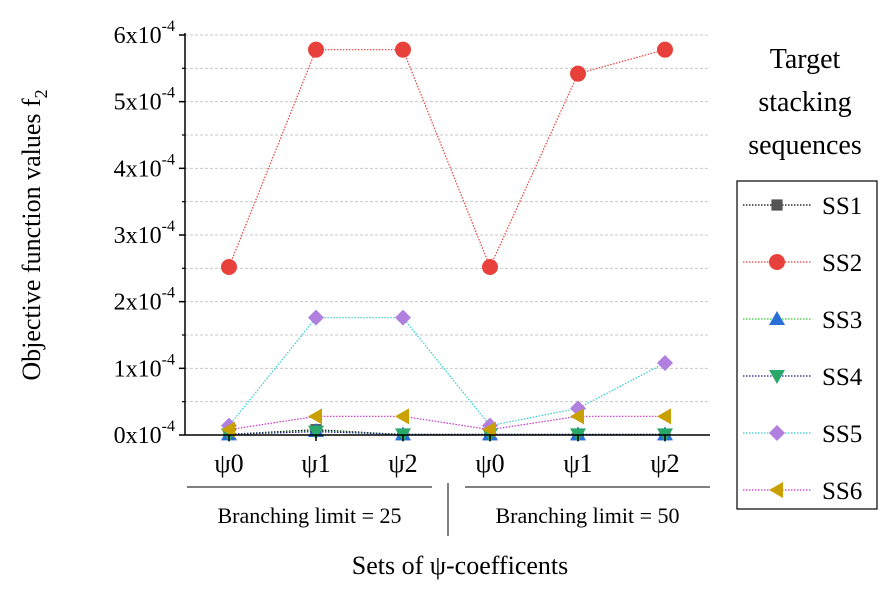 This screenshot has height=590, width=891. What do you see at coordinates (34, 234) in the screenshot?
I see `y-axis-title: Objective function values f2` at bounding box center [34, 234].